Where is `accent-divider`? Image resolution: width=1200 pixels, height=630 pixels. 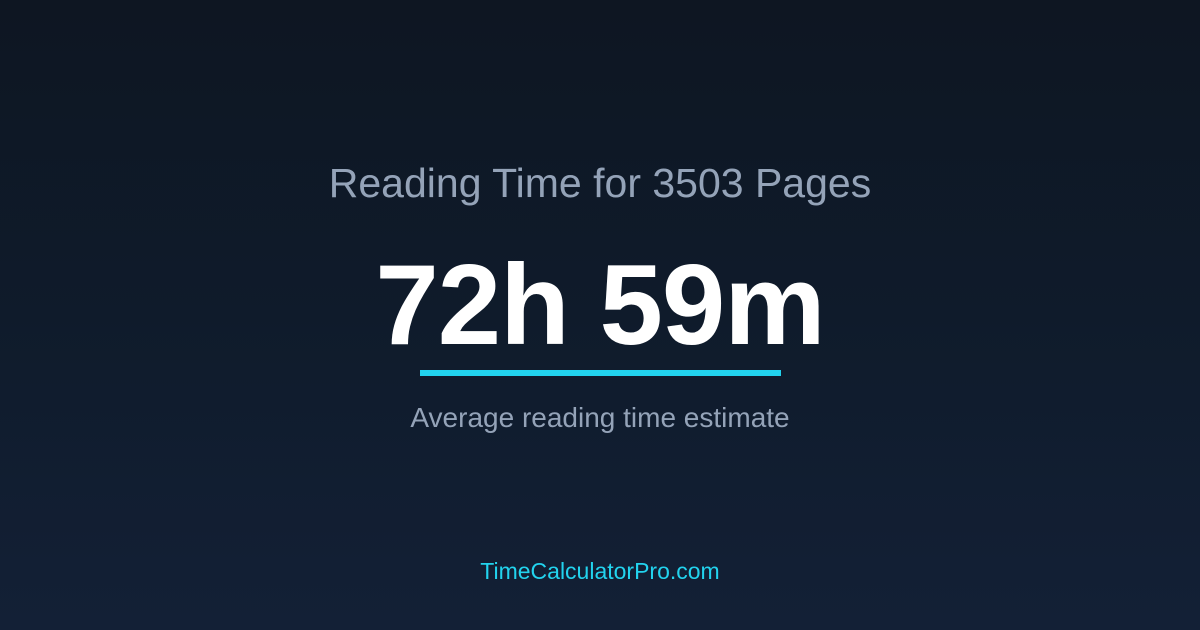 accent-divider is located at coordinates (600, 373).